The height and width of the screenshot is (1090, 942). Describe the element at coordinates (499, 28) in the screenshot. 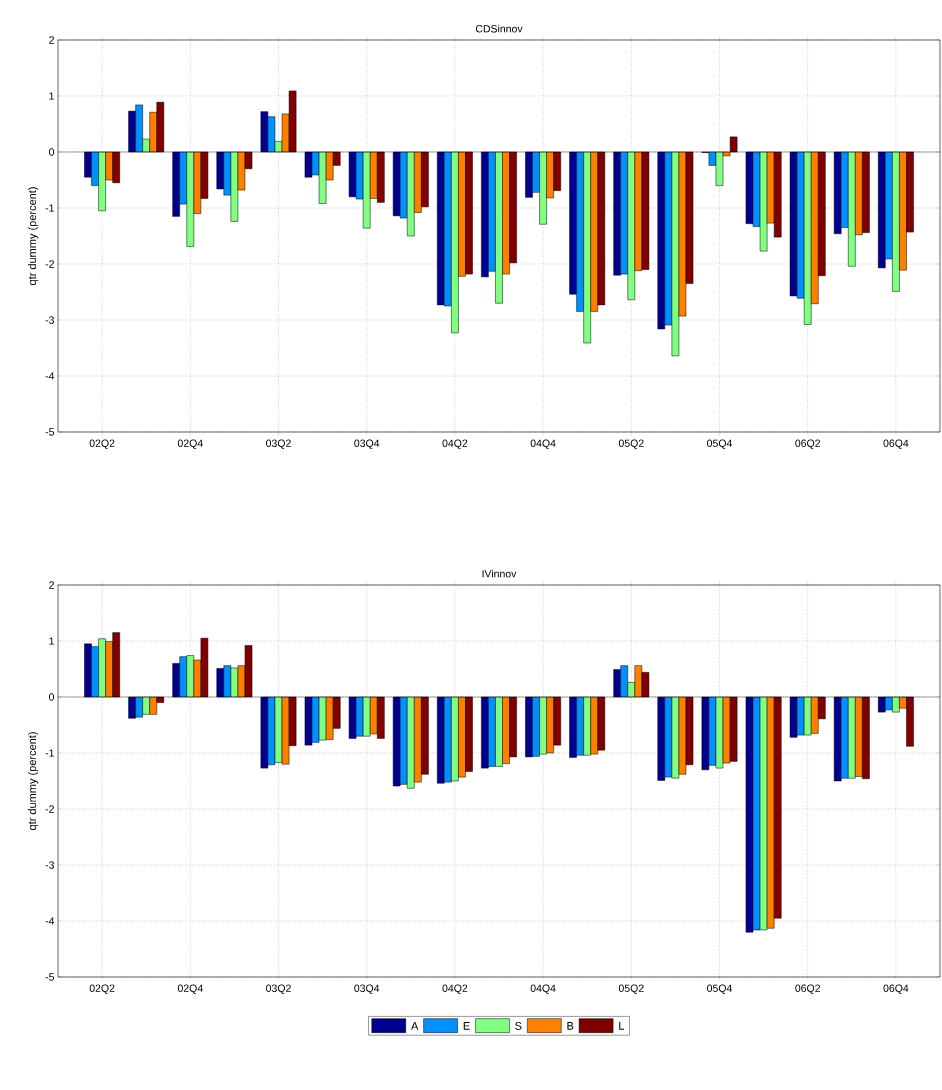

I see `chart-title: CDSinnov` at that location.